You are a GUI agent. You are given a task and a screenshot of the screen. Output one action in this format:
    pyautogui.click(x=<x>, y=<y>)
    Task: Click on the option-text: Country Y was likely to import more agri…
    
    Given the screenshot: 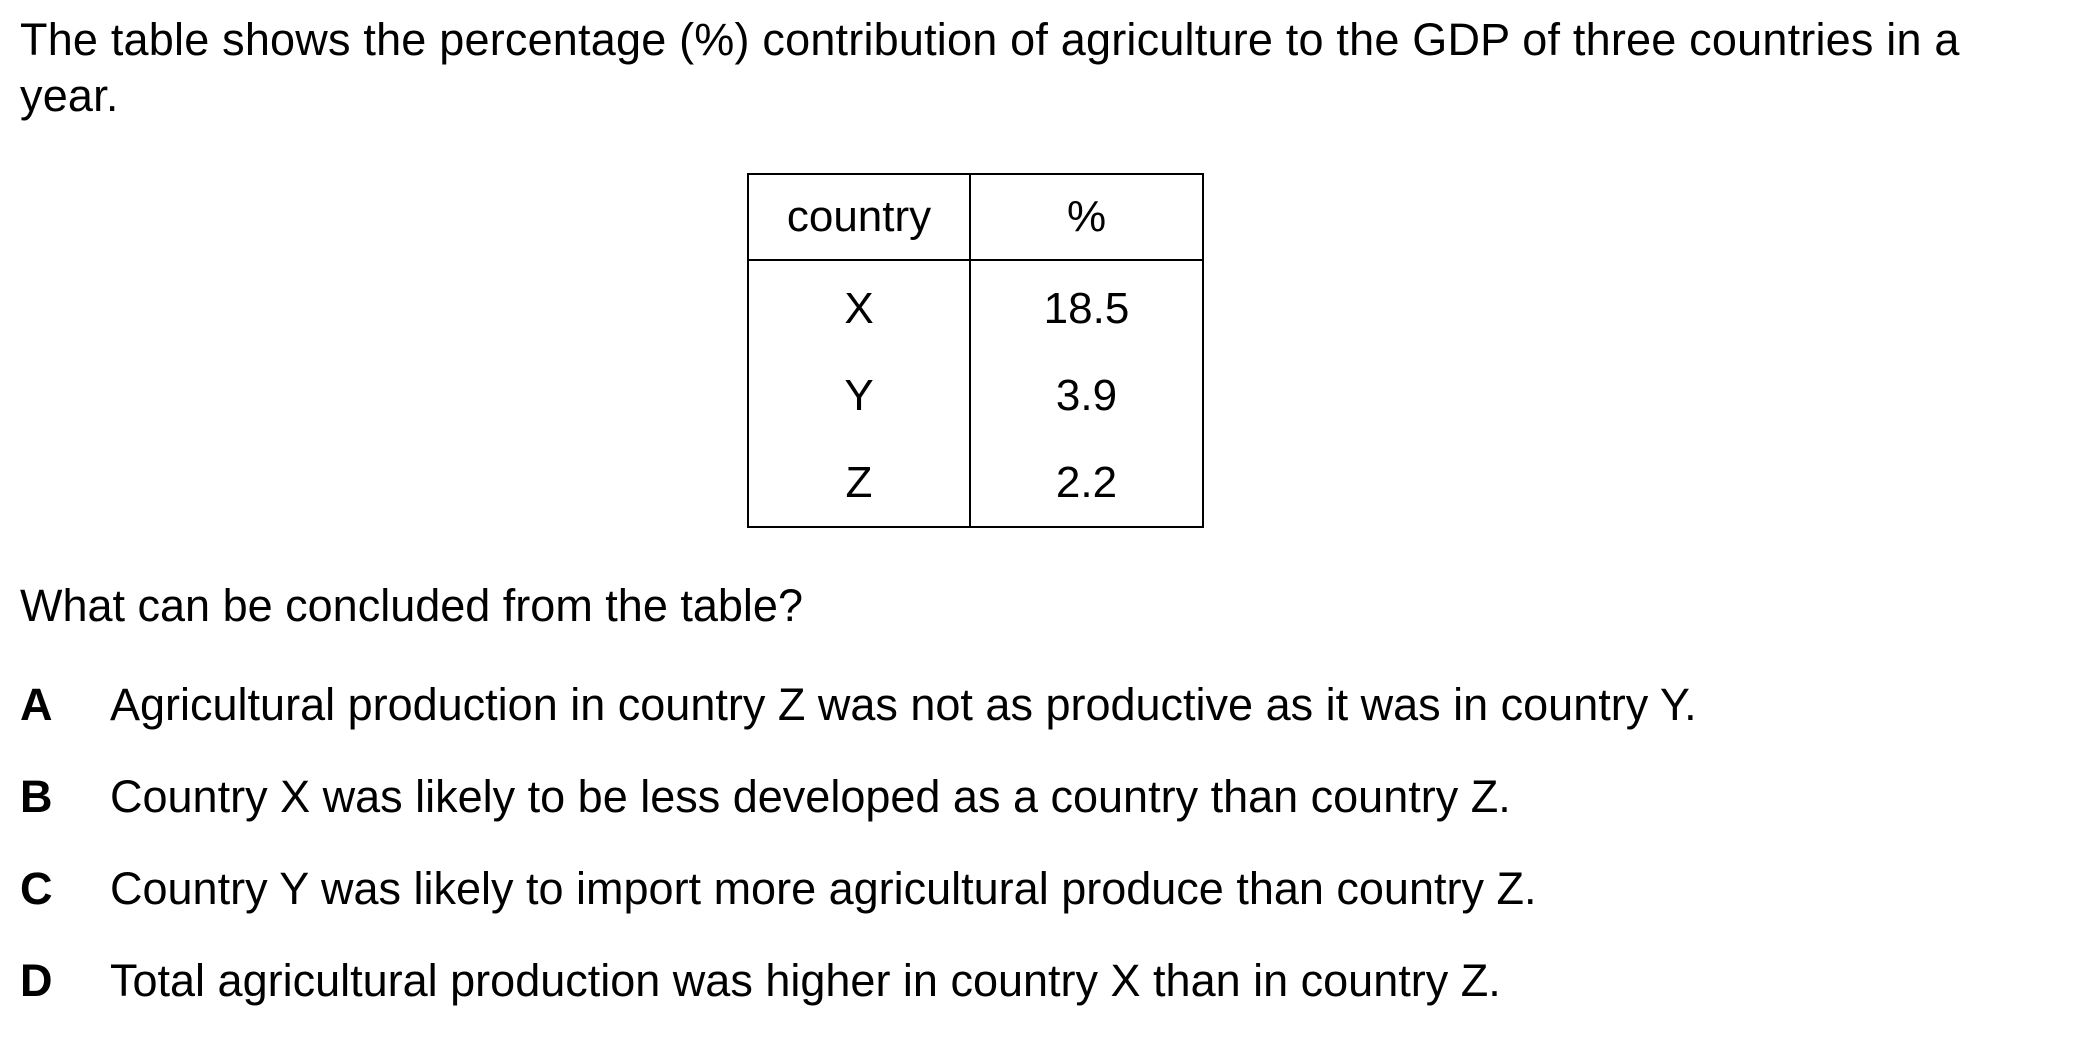 What is the action you would take?
    pyautogui.click(x=823, y=888)
    